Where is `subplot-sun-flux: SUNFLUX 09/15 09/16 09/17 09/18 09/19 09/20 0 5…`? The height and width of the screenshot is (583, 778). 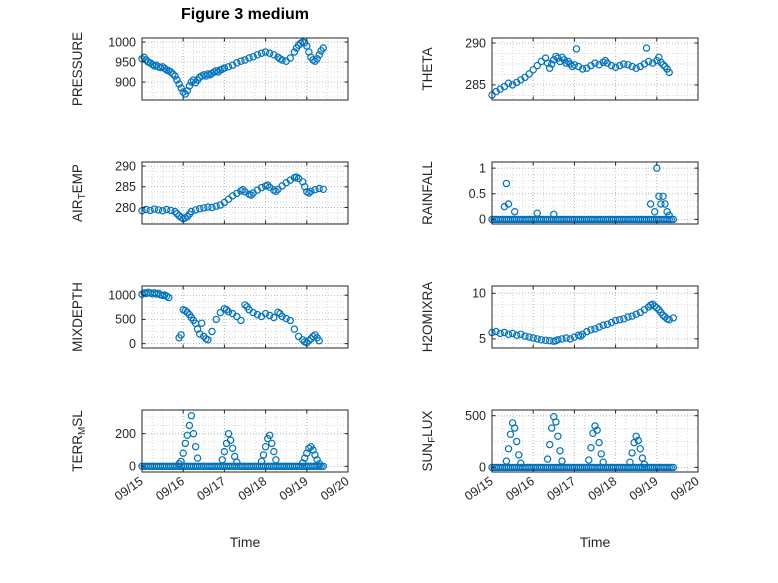
subplot-sun-flux: SUNFLUX 09/15 09/16 09/17 09/18 09/19 09/20 0 5… is located at coordinates (558, 464).